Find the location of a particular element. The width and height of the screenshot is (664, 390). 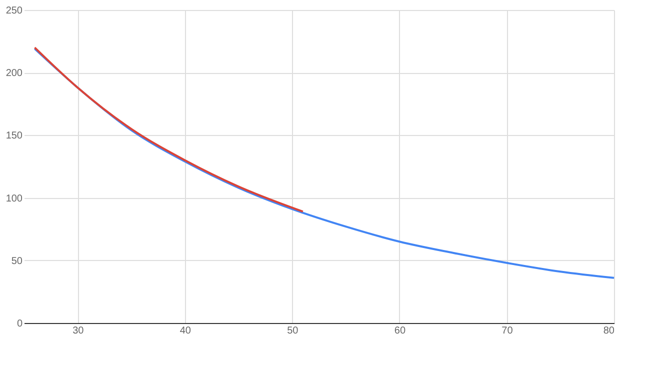

x-tick-label: 80 is located at coordinates (609, 331).